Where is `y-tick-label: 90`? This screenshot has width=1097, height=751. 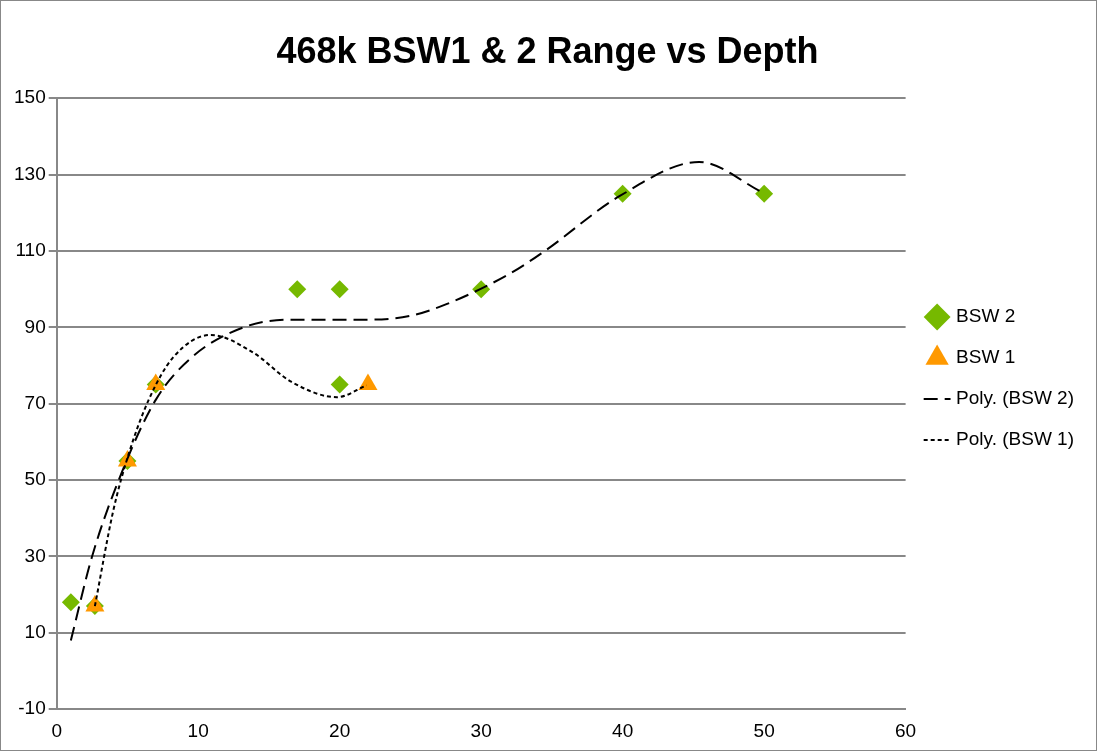 y-tick-label: 90 is located at coordinates (35, 326).